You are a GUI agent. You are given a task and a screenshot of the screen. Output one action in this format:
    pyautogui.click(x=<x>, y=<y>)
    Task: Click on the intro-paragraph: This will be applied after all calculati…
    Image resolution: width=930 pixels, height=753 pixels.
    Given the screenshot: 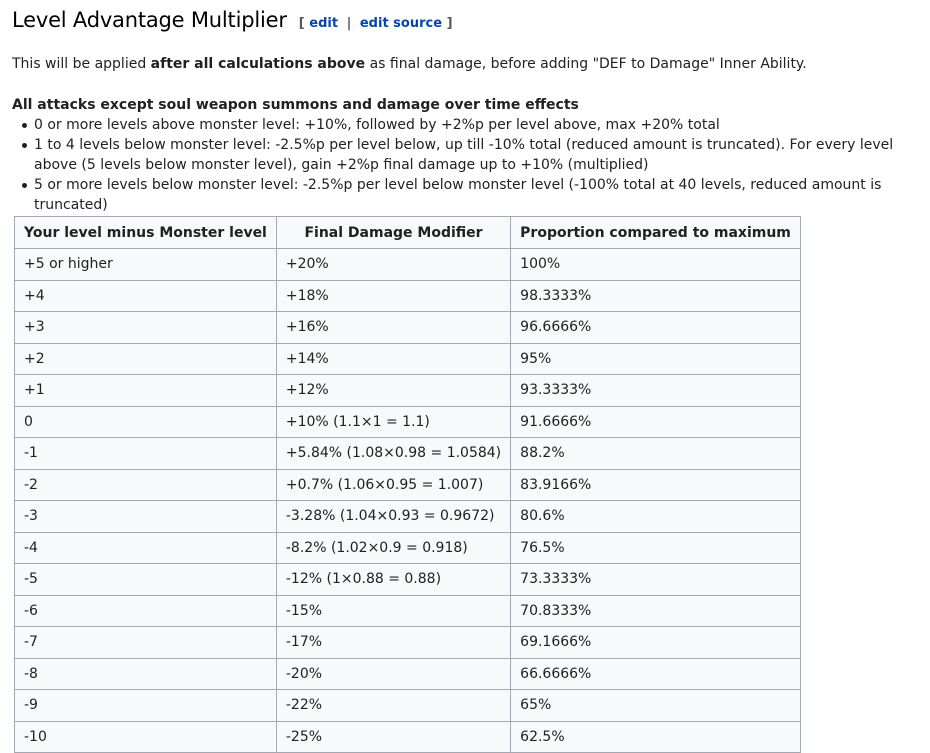 What is the action you would take?
    pyautogui.click(x=465, y=56)
    